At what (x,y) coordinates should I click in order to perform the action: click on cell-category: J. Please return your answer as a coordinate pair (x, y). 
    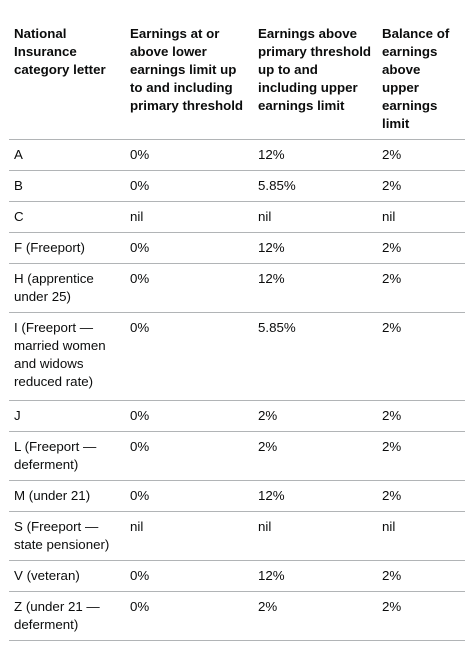
    Looking at the image, I should click on (67, 416).